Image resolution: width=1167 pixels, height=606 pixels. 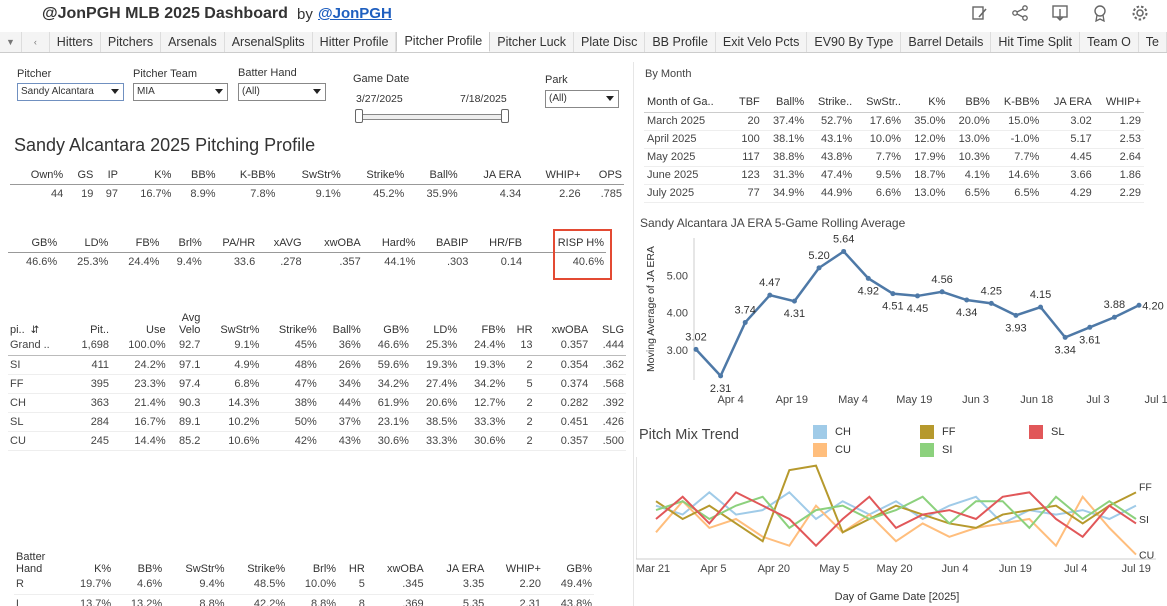 What do you see at coordinates (633, 334) in the screenshot?
I see `panel-divider` at bounding box center [633, 334].